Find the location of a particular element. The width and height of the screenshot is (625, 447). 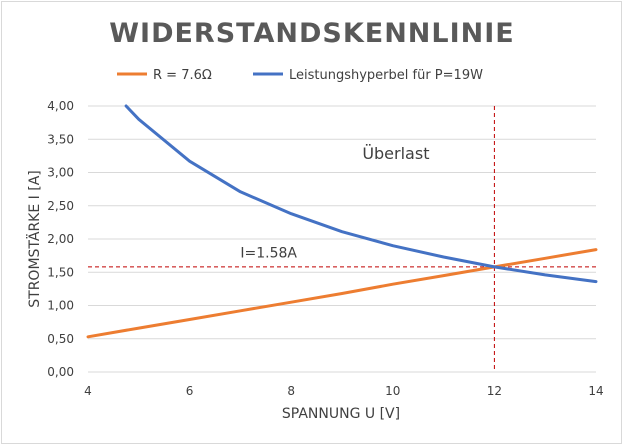

x-tick-label: 4 is located at coordinates (88, 391).